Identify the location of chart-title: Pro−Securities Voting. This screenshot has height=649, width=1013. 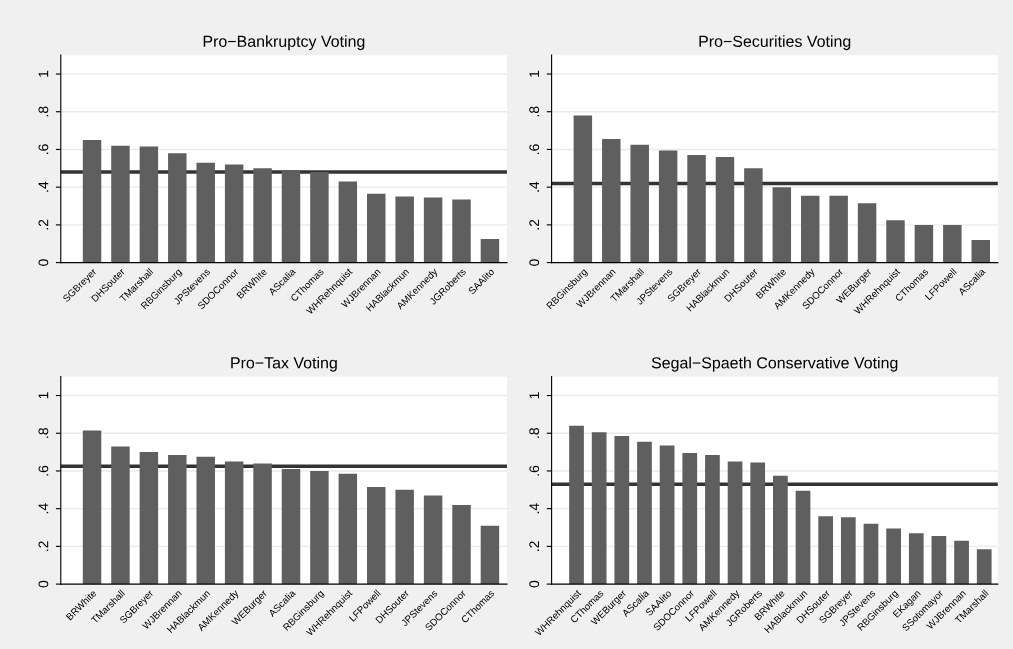
(775, 43).